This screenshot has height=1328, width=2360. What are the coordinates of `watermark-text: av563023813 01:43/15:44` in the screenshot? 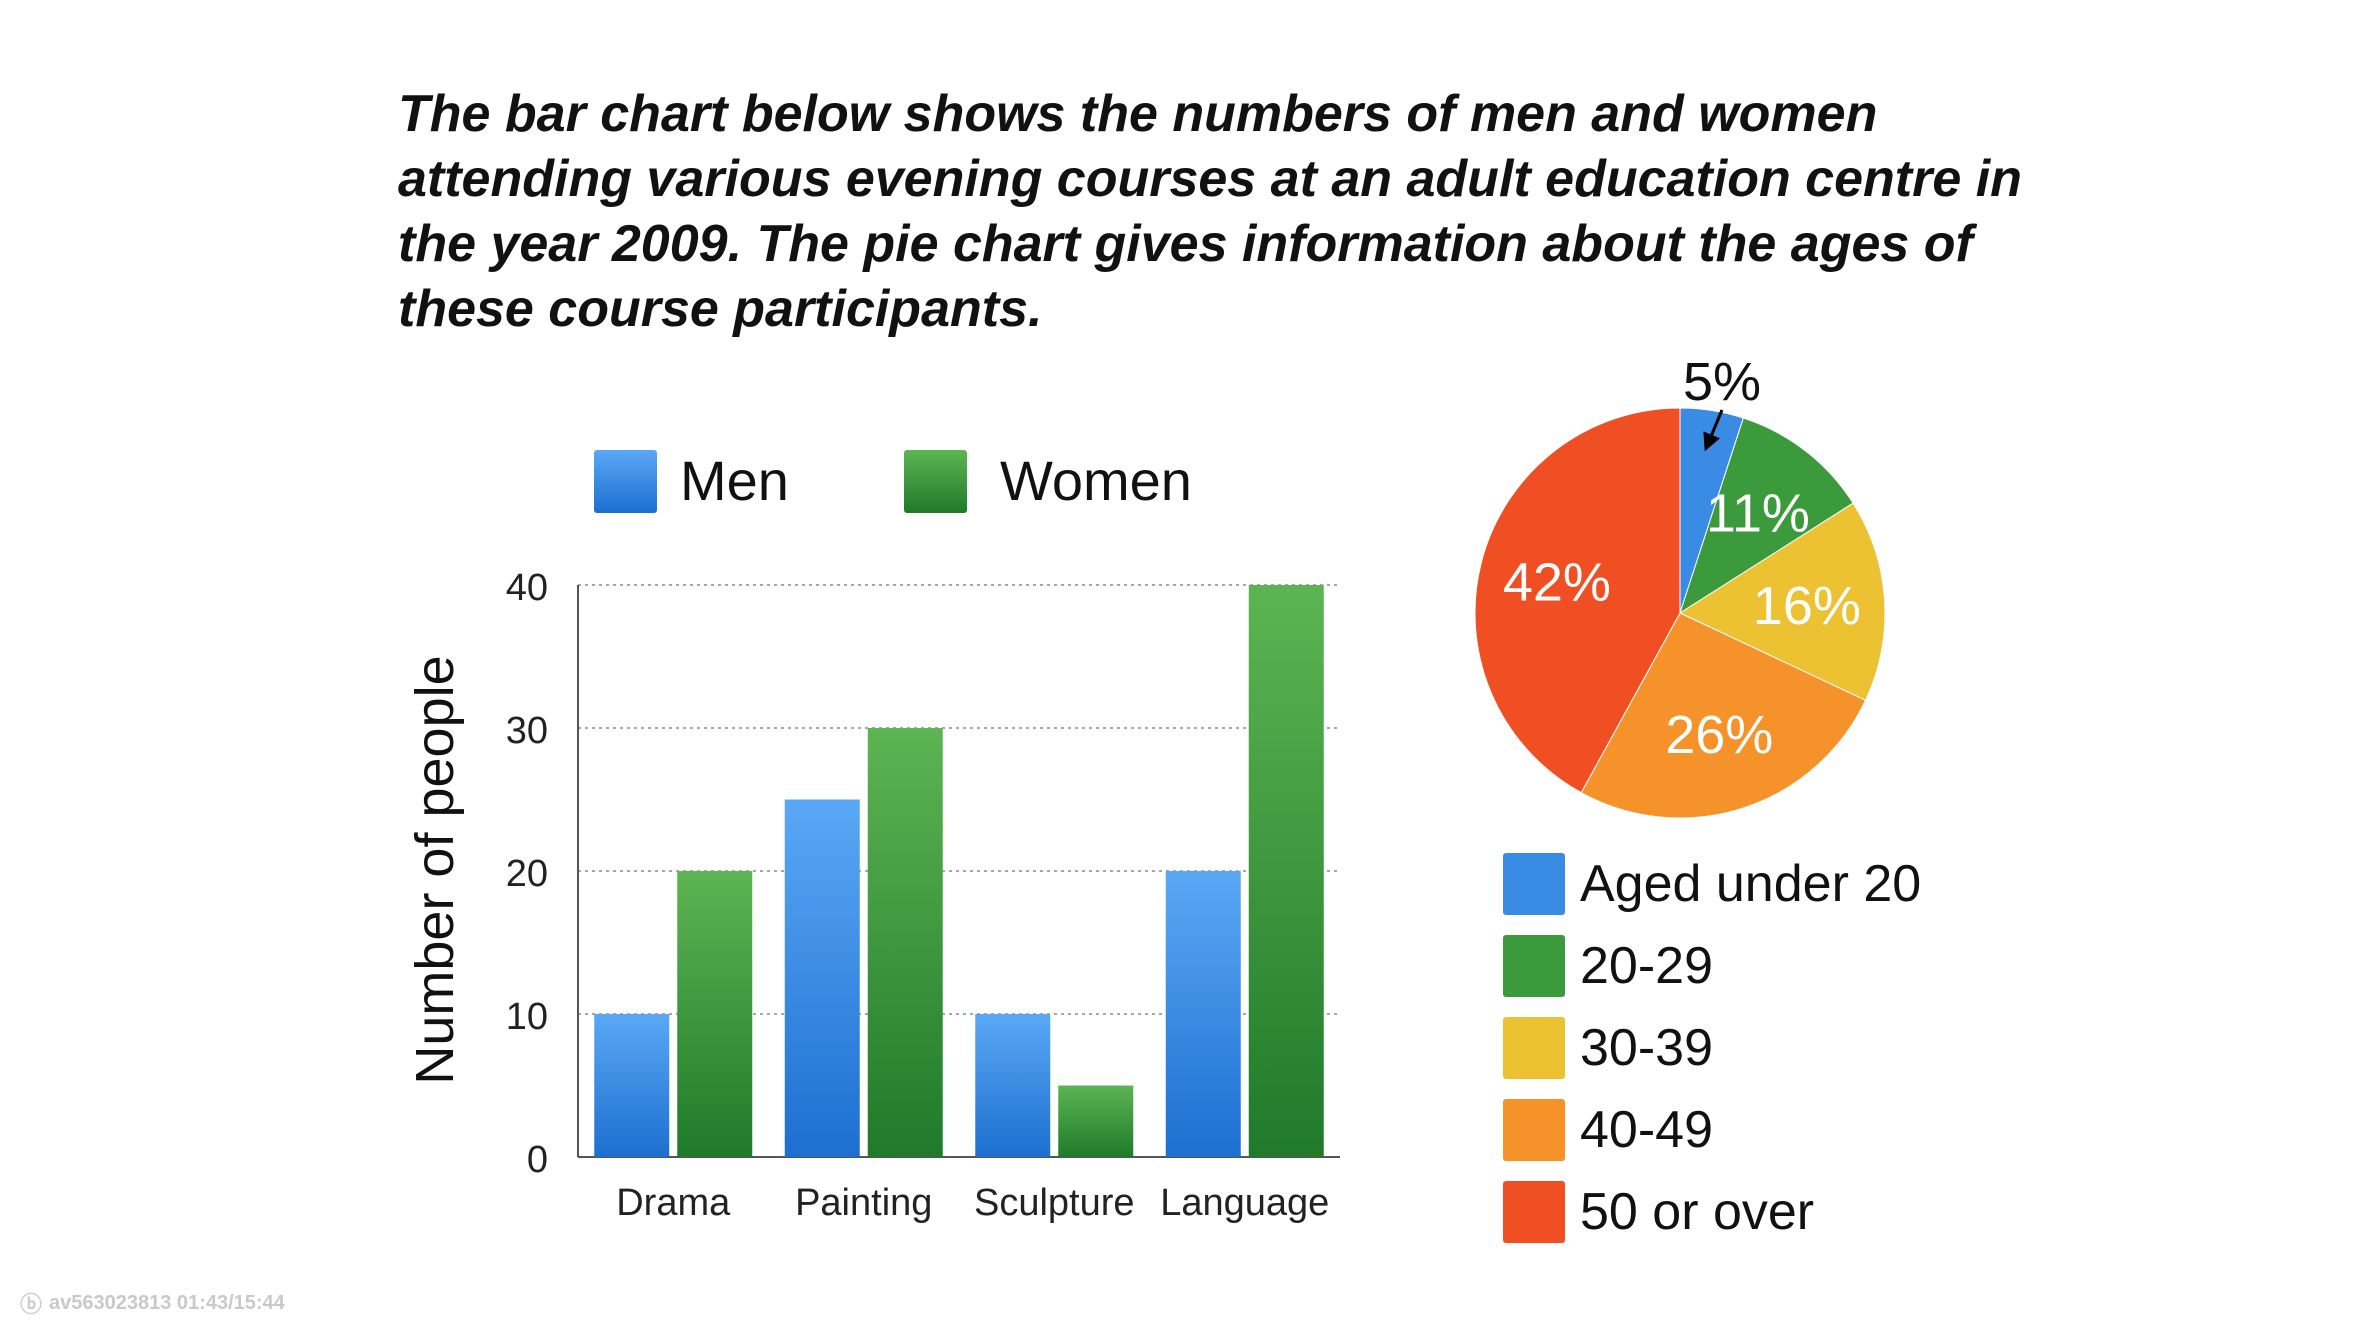 It's located at (167, 1302).